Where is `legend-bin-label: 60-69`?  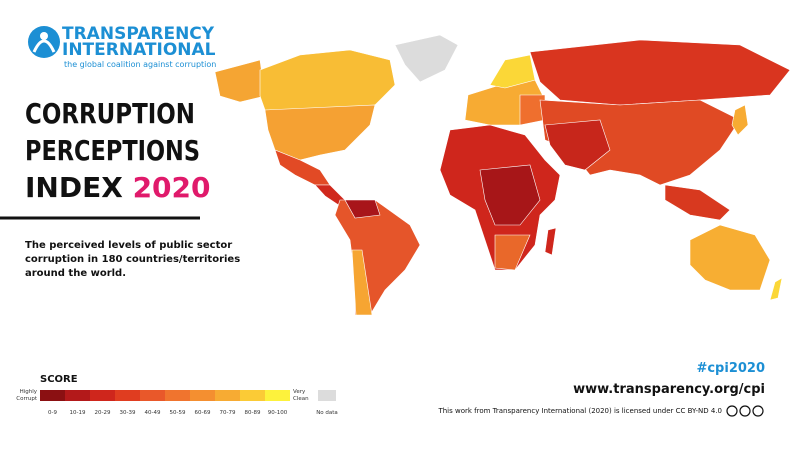 legend-bin-label: 60-69 is located at coordinates (203, 413).